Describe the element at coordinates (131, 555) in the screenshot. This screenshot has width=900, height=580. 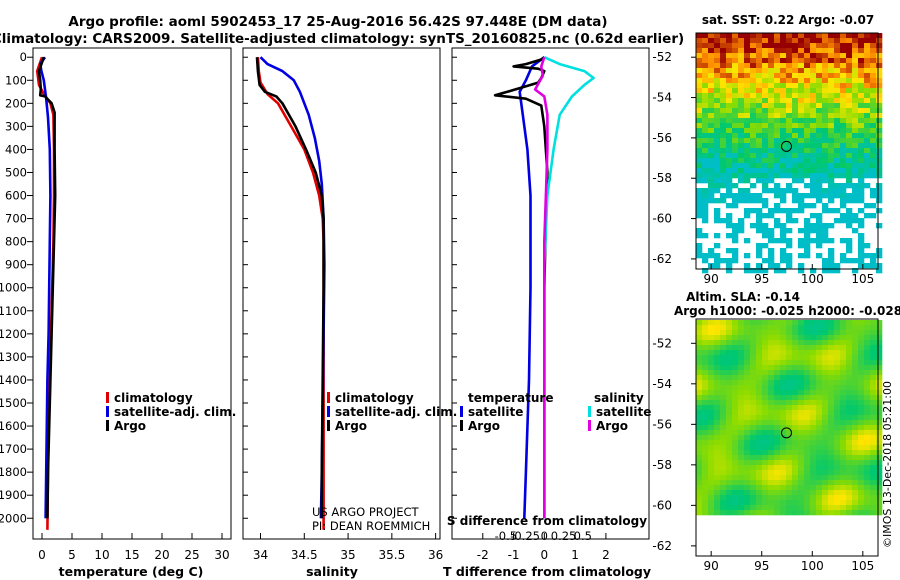
I see `x-tick-label: 15` at that location.